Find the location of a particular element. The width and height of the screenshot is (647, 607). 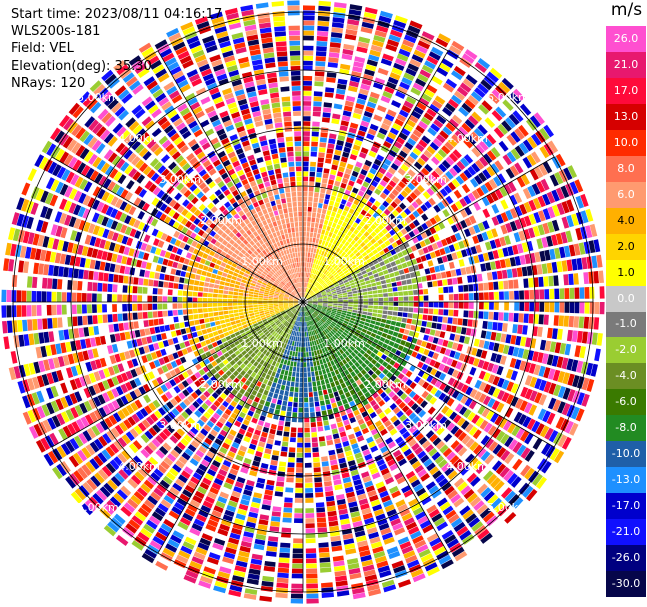

colorbar-tick-label: -6.0 is located at coordinates (626, 402).